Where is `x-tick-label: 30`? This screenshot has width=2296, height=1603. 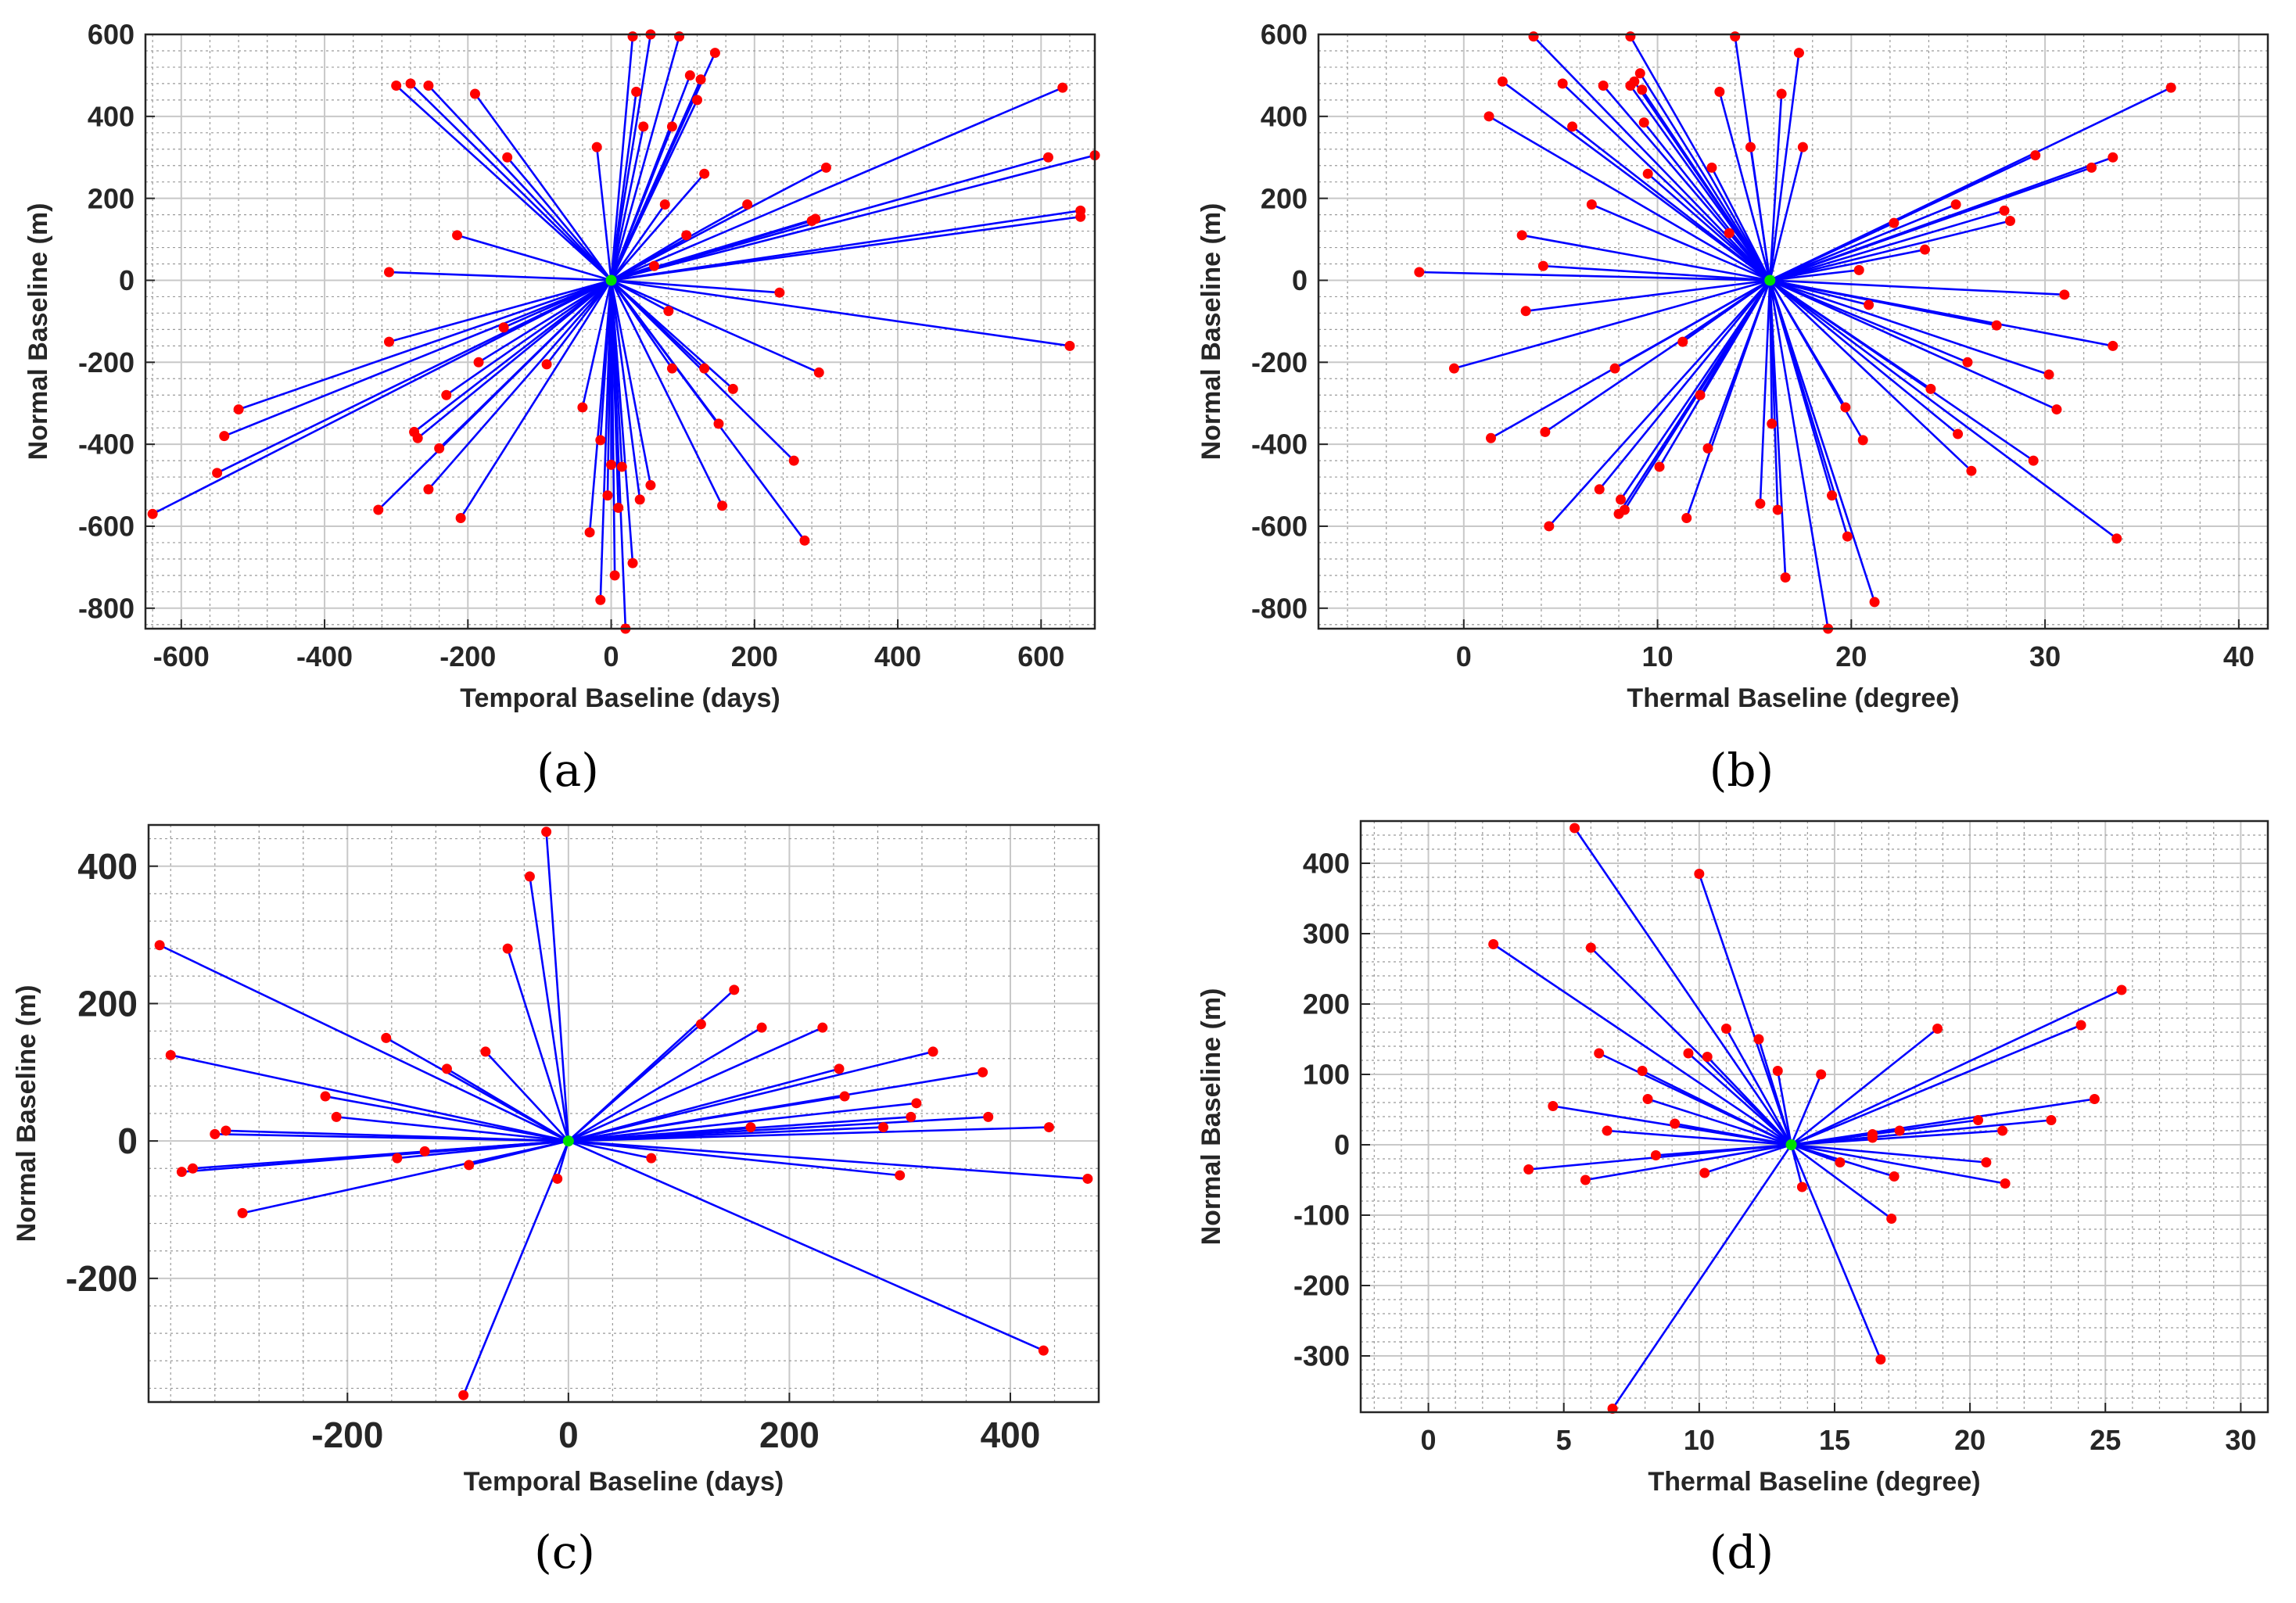
x-tick-label: 30 is located at coordinates (2045, 656).